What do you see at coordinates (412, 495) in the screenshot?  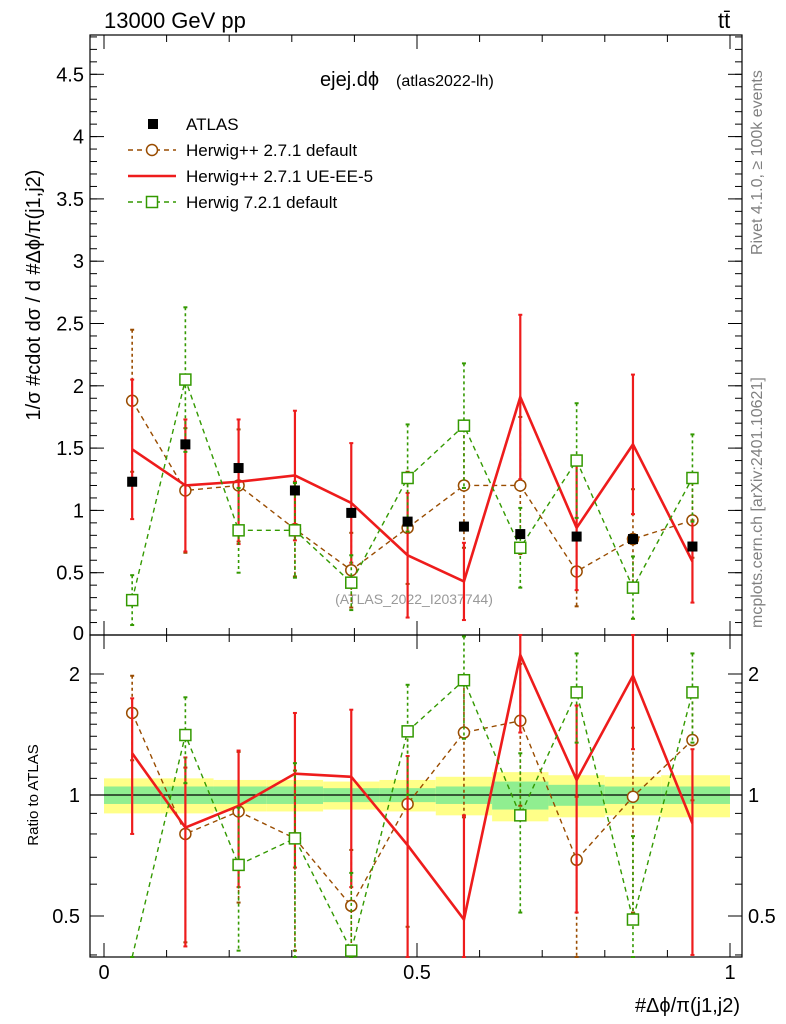 I see `series-atlas` at bounding box center [412, 495].